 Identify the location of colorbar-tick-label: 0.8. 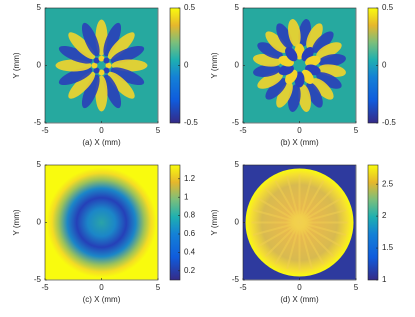
(190, 215).